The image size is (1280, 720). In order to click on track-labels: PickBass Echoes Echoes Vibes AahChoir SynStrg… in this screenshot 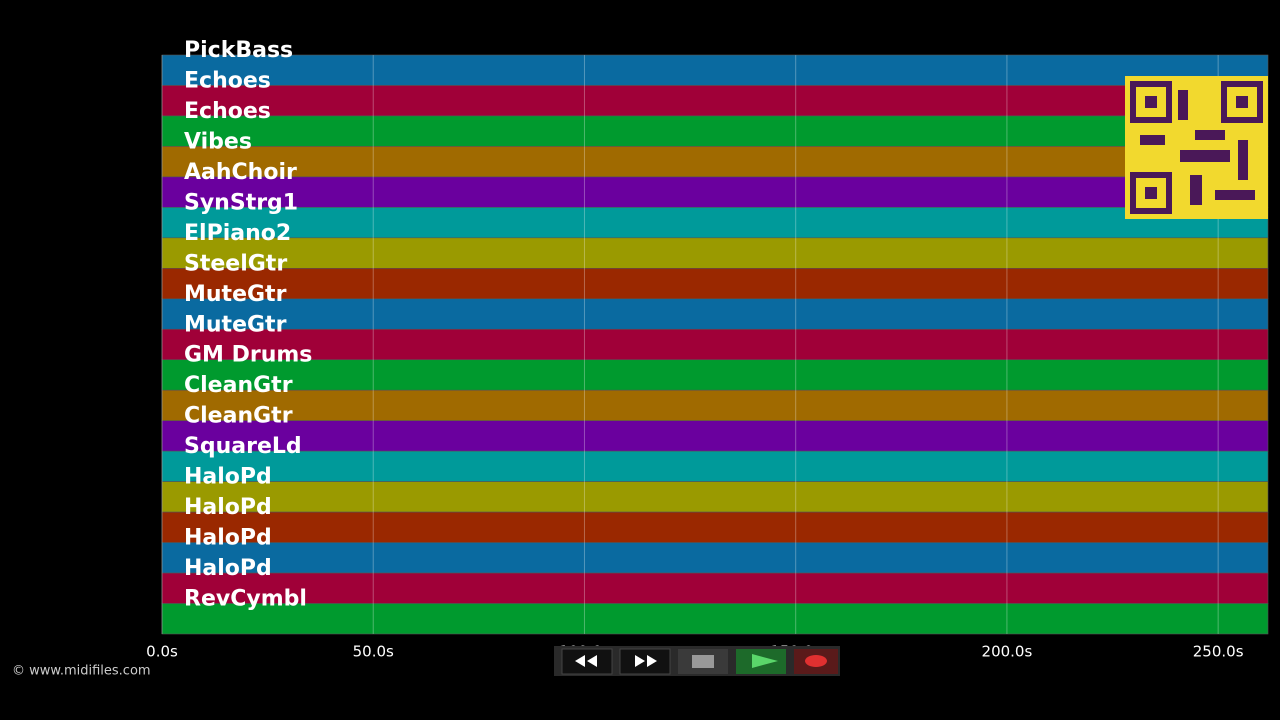, I will do `click(248, 325)`.